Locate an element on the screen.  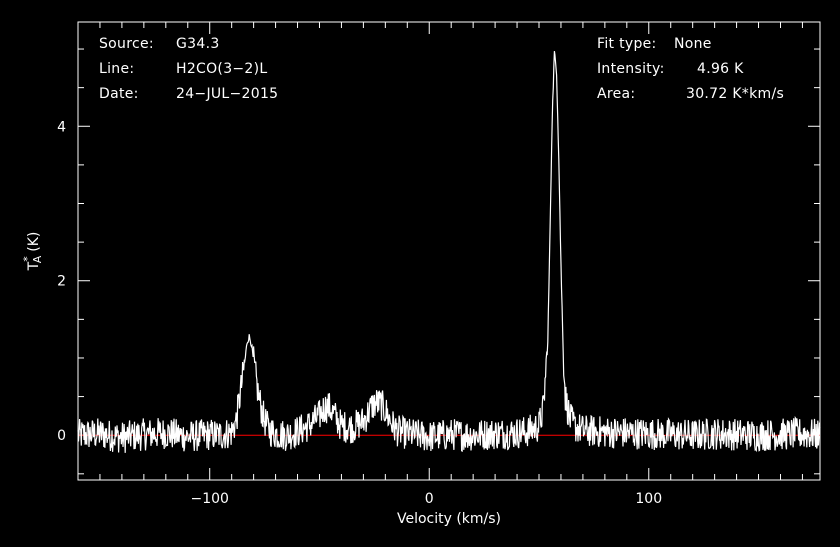
area-label: Area: is located at coordinates (616, 94).